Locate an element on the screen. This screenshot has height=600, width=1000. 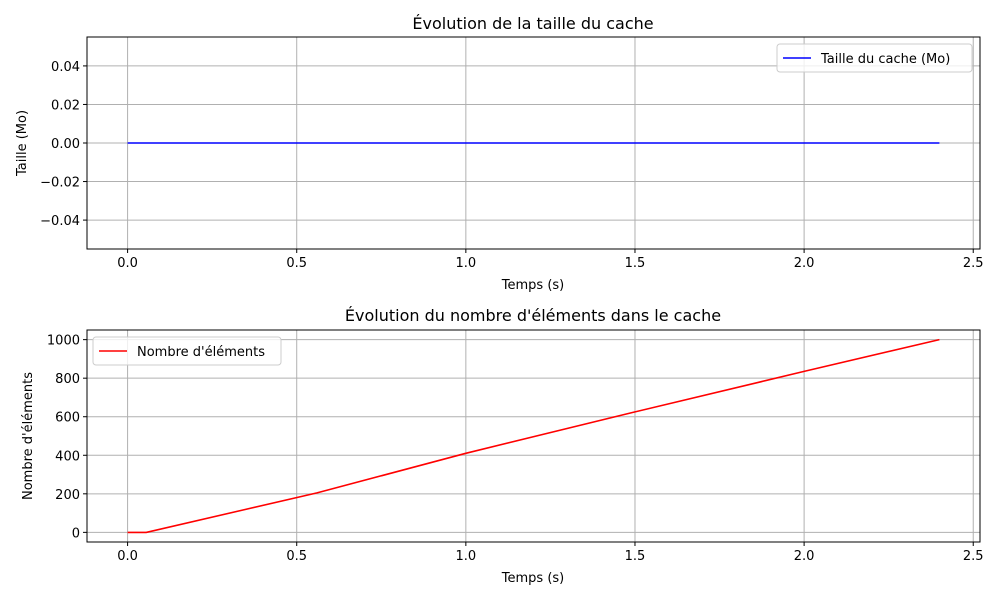
legend-label: Nombre d'éléments is located at coordinates (201, 352).